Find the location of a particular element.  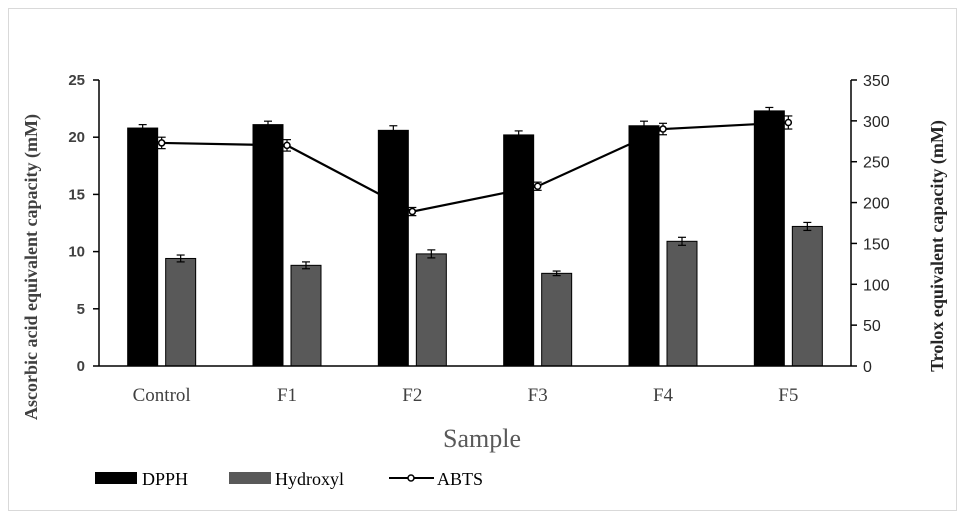

y-tick-label: 15 is located at coordinates (76, 194).